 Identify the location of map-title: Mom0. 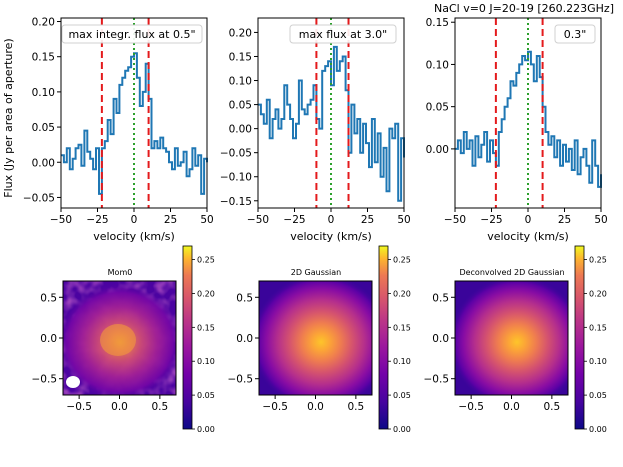
(120, 272).